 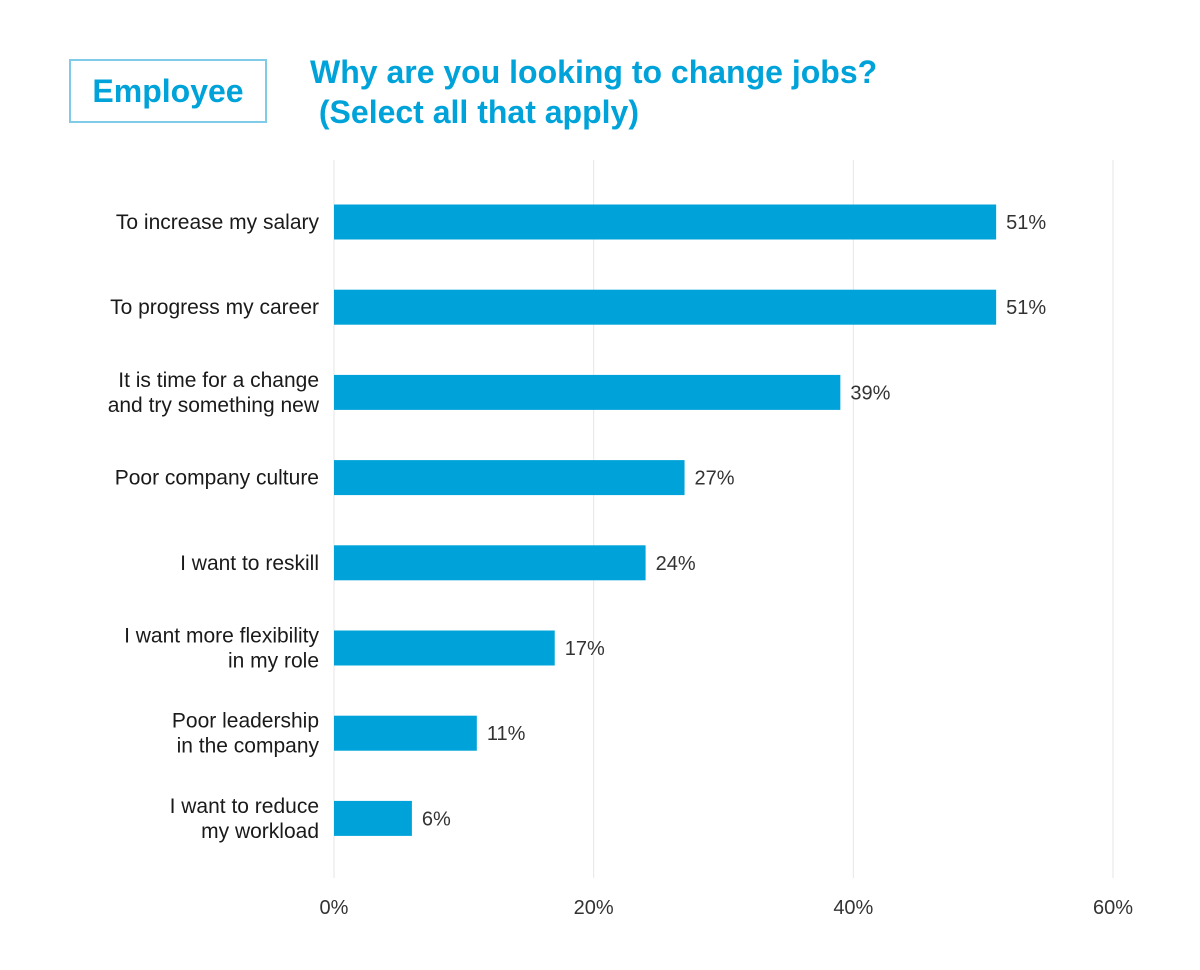 I want to click on chart-title-line-2: (Select all that apply), so click(x=474, y=112).